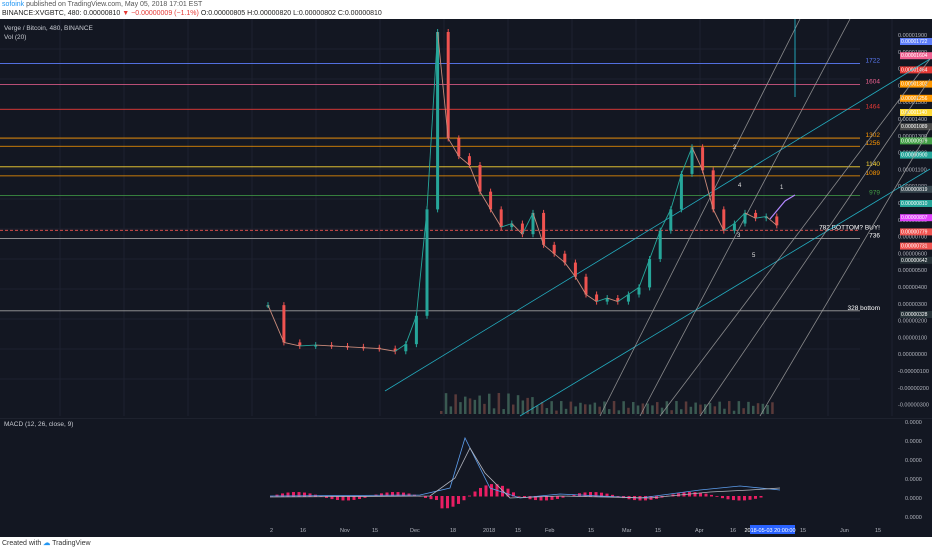  I want to click on price-tag-text: 0.00000328, so click(914, 315).